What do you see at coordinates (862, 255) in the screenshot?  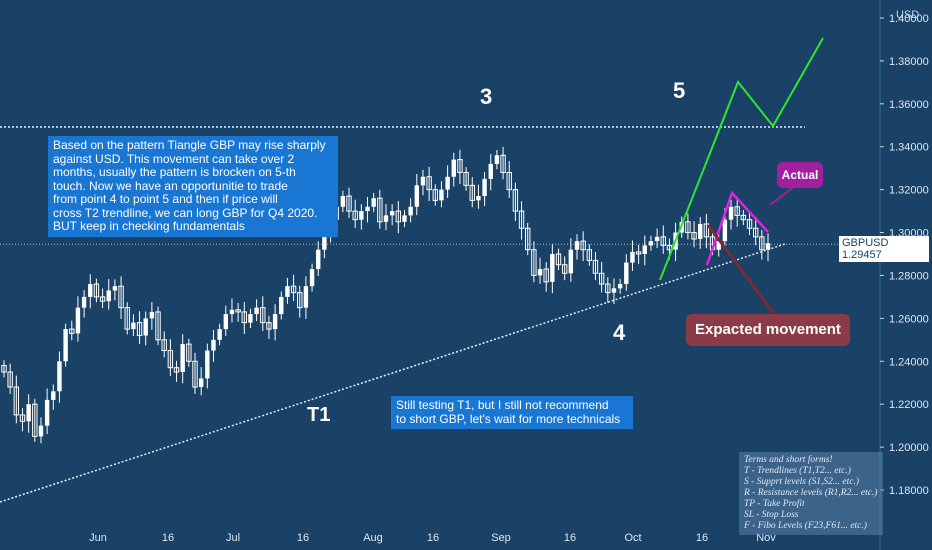 I see `price-tag-value: 1.29457` at bounding box center [862, 255].